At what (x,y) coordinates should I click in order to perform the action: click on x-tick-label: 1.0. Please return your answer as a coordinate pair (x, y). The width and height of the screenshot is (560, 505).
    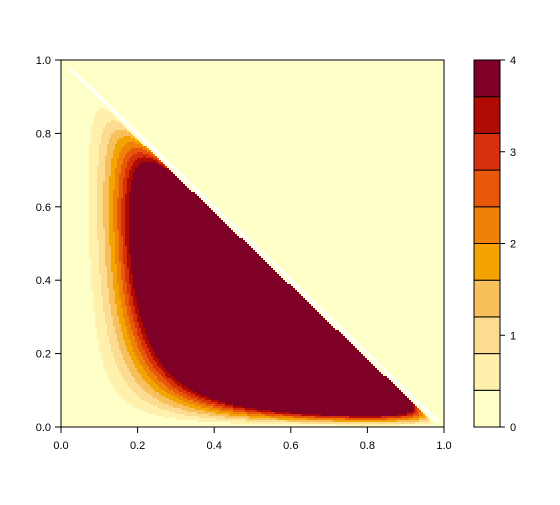
    Looking at the image, I should click on (443, 446).